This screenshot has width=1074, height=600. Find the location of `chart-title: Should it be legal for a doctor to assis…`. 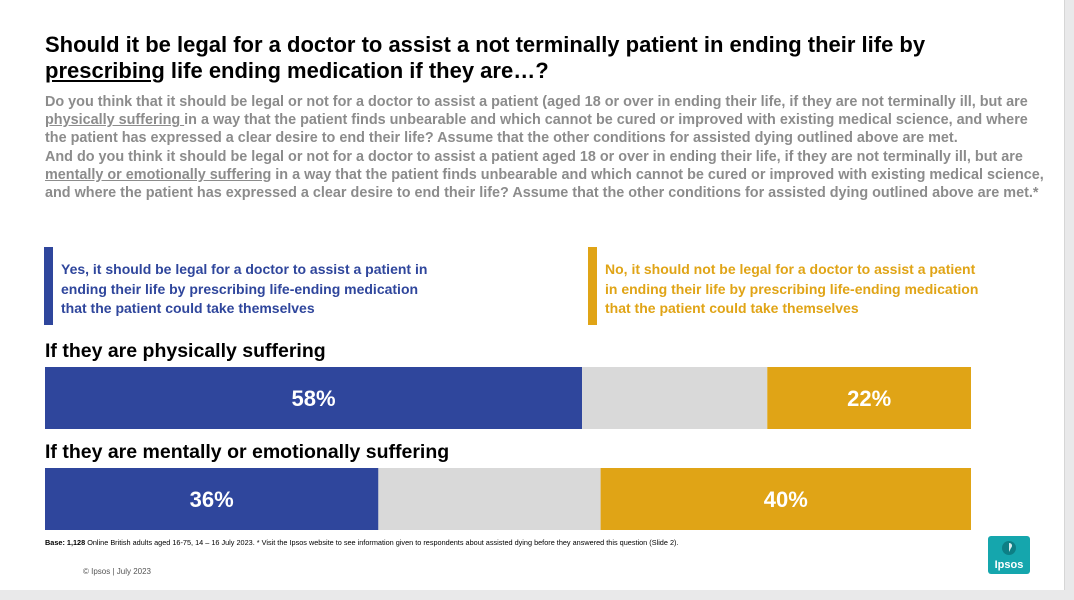

chart-title: Should it be legal for a doctor to assis… is located at coordinates (495, 58).